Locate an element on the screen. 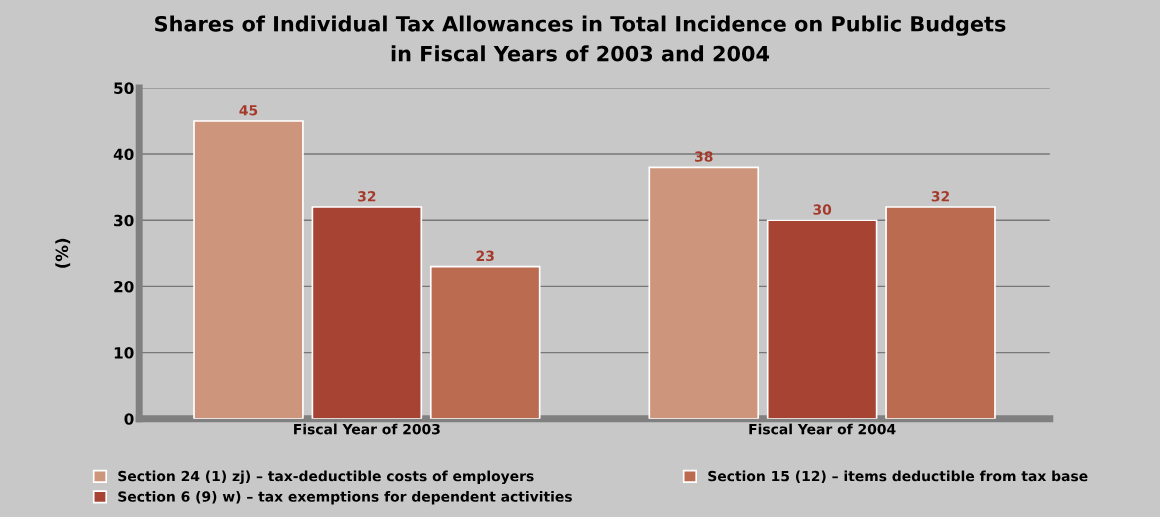 The height and width of the screenshot is (517, 1160). data-label: 30 is located at coordinates (822, 209).